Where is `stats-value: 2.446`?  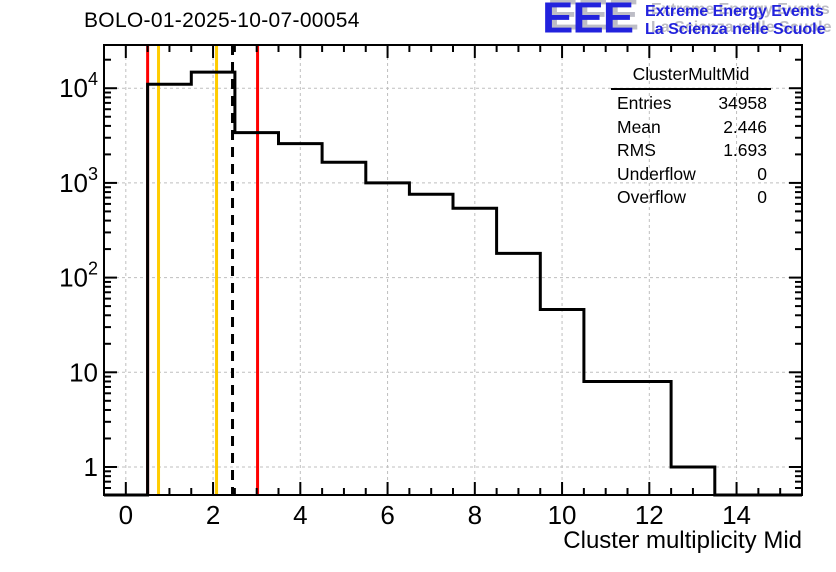
stats-value: 2.446 is located at coordinates (745, 126).